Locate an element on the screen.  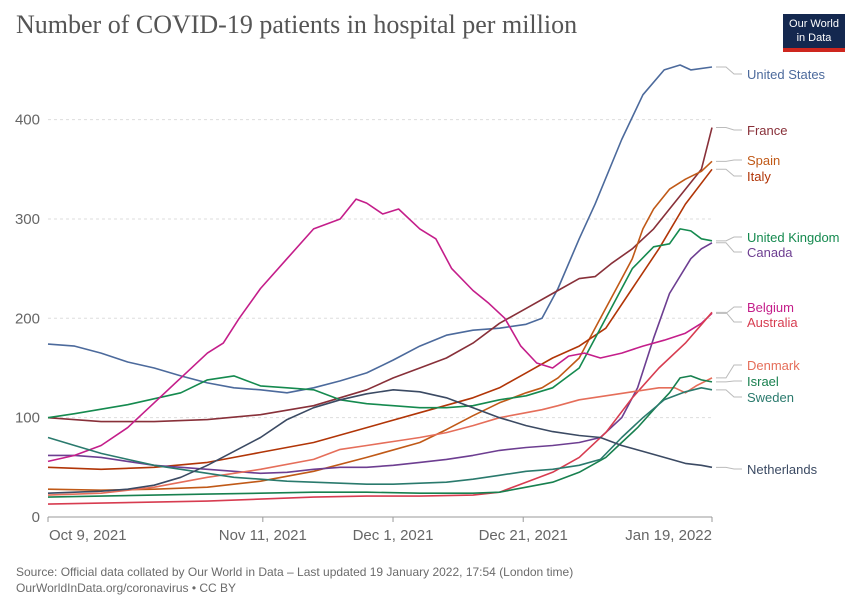
x-tick-label: Nov 11, 2021 is located at coordinates (263, 535).